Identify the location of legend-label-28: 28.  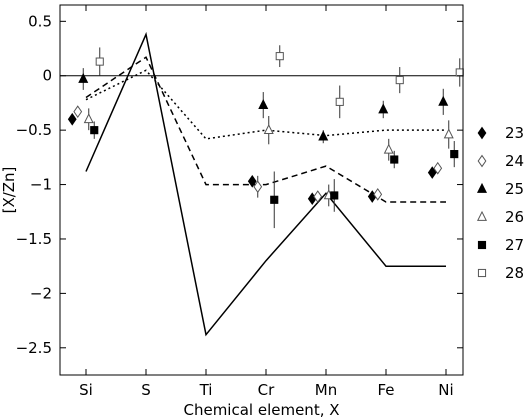
(514, 273).